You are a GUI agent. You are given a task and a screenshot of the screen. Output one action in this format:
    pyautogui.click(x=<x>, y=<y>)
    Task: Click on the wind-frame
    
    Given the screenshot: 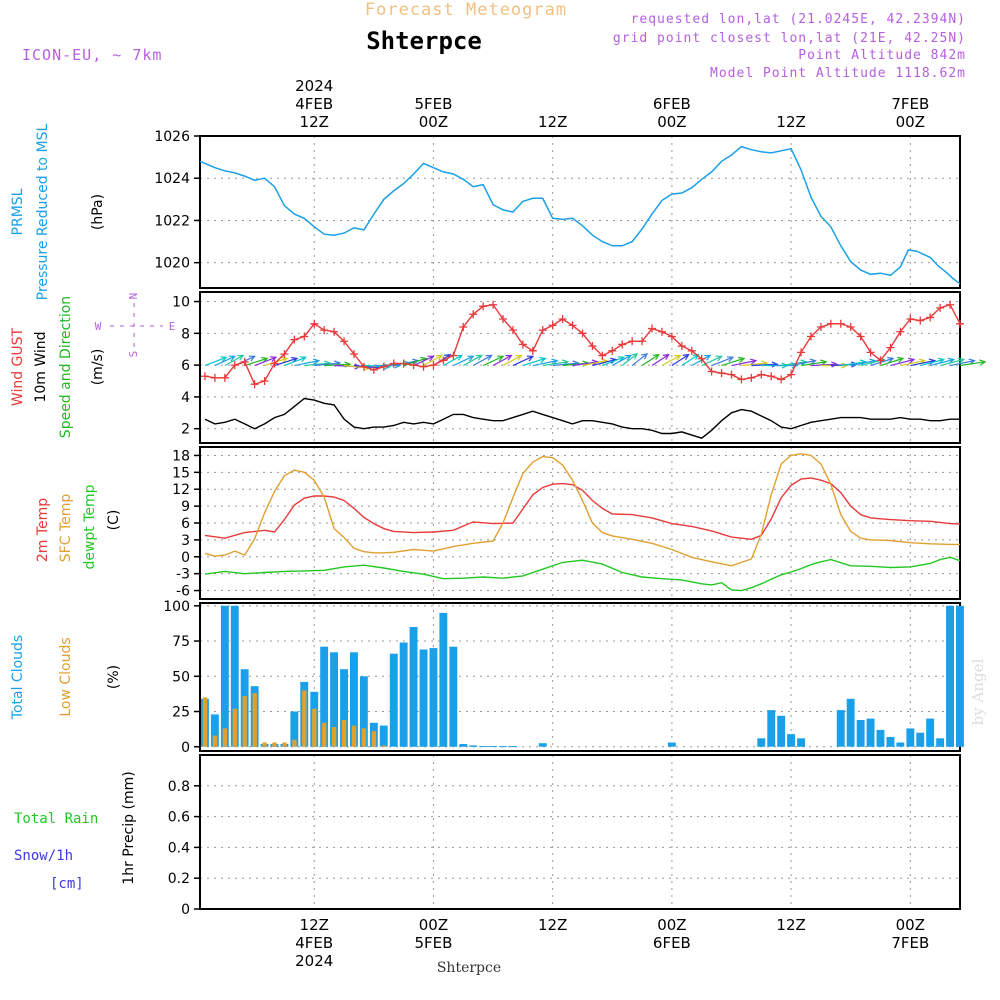 What is the action you would take?
    pyautogui.click(x=580, y=367)
    